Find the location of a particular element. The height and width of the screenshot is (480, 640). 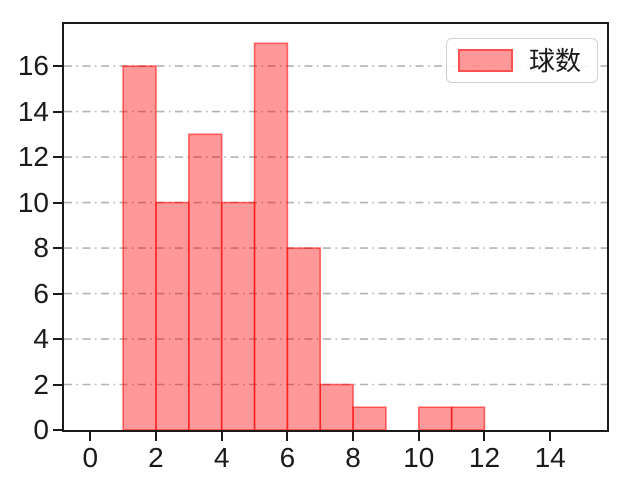

y-tick-label: 14 is located at coordinates (33, 111).